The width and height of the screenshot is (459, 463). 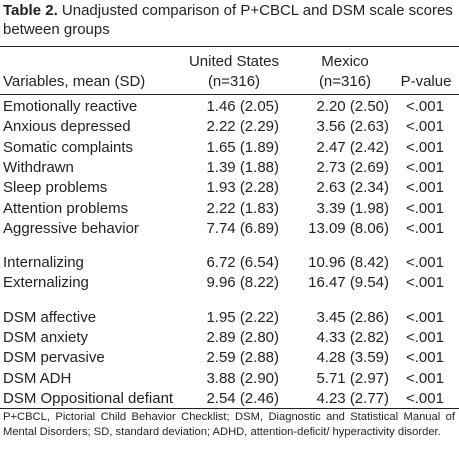 I want to click on row-variable: Somatic complaints, so click(x=68, y=147).